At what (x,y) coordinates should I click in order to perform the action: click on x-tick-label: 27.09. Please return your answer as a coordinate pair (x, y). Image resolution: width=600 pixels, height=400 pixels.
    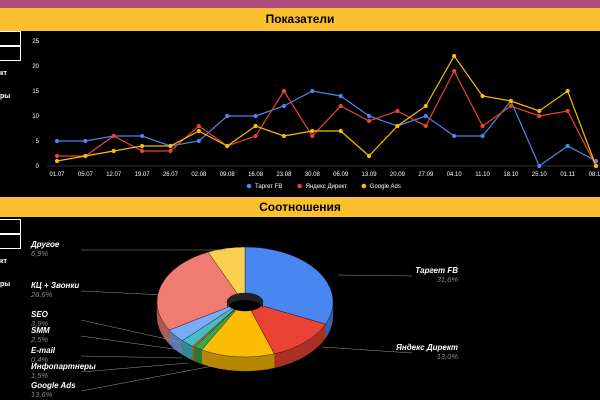
    Looking at the image, I should click on (426, 175).